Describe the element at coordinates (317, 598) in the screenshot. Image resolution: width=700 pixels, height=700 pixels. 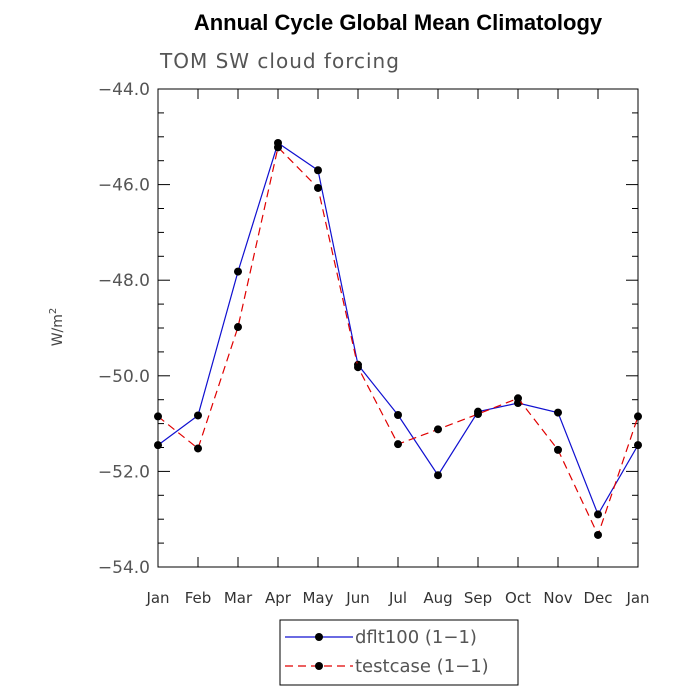
I see `x-tick-label: May` at that location.